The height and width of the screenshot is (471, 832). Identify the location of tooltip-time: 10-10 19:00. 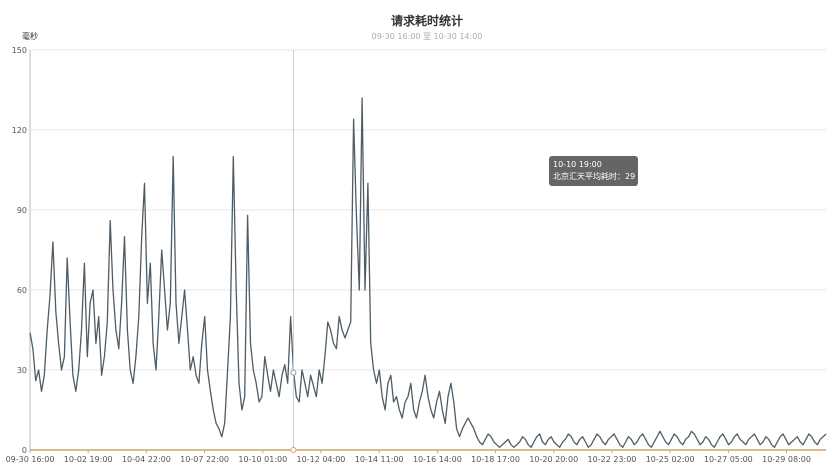
(577, 164).